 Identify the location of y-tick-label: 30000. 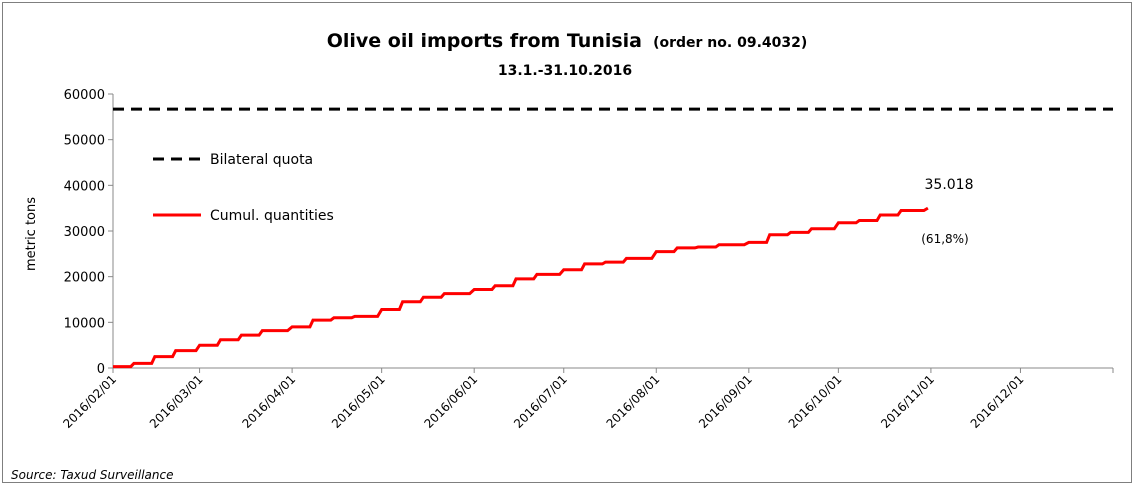
(84, 232).